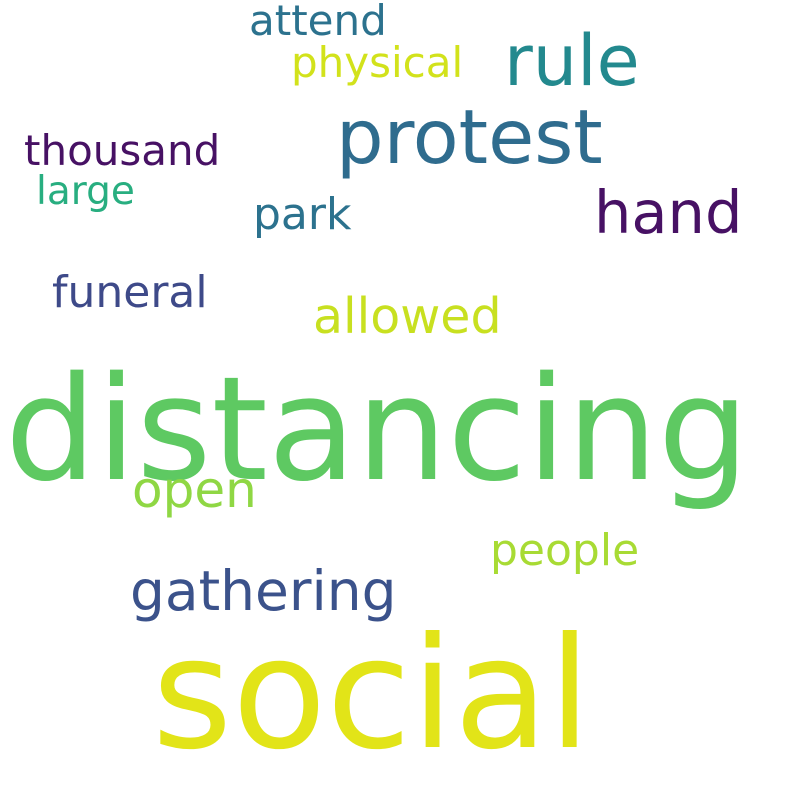 This screenshot has width=800, height=800. I want to click on word-gathering: gathering, so click(263, 591).